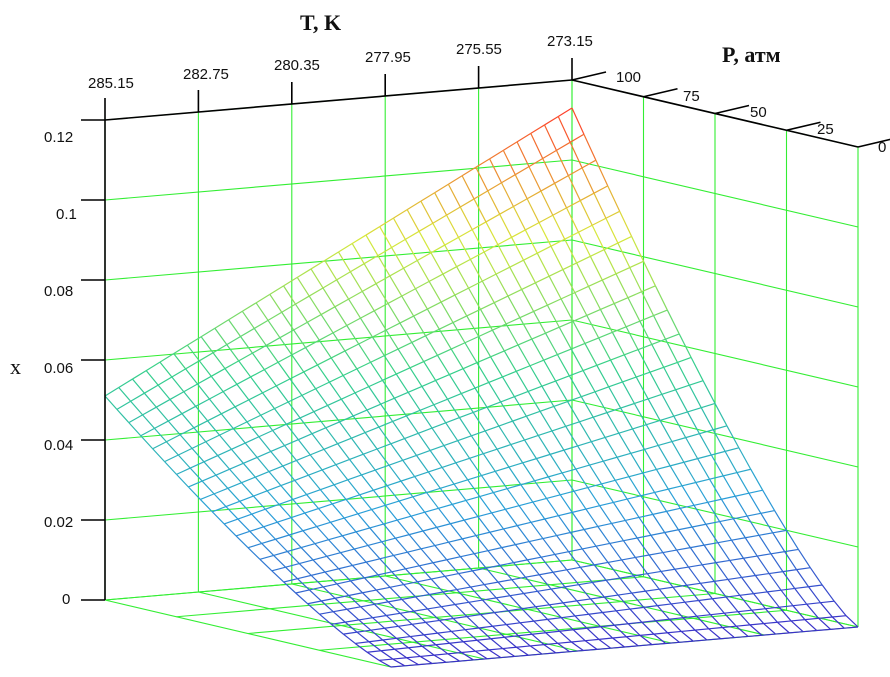  What do you see at coordinates (570, 41) in the screenshot?
I see `t-tick-label: 273.15` at bounding box center [570, 41].